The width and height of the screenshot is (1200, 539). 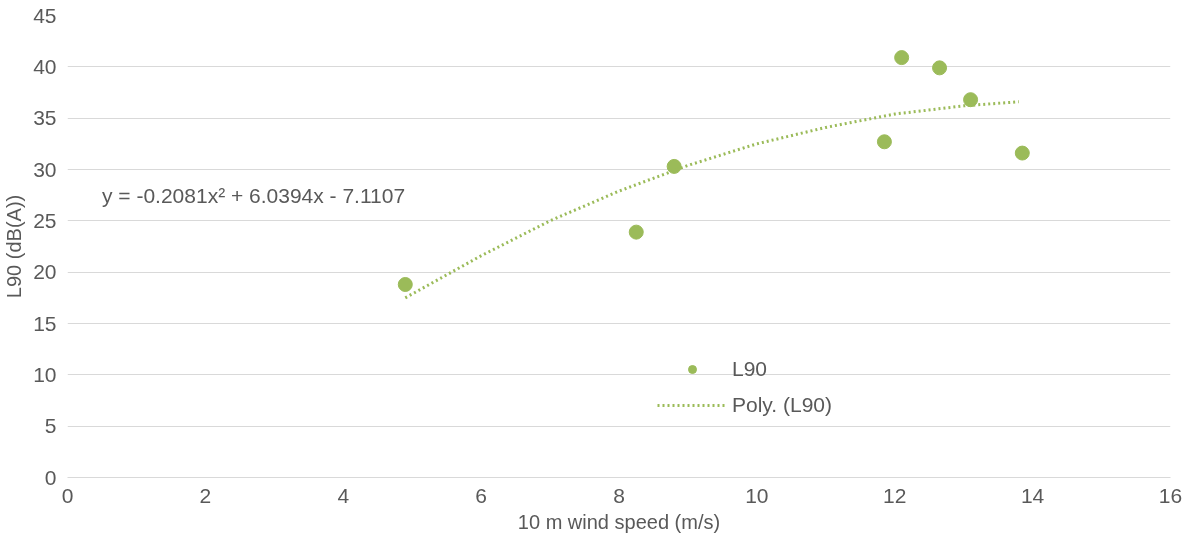 What do you see at coordinates (50, 477) in the screenshot?
I see `y-tick-label: 0` at bounding box center [50, 477].